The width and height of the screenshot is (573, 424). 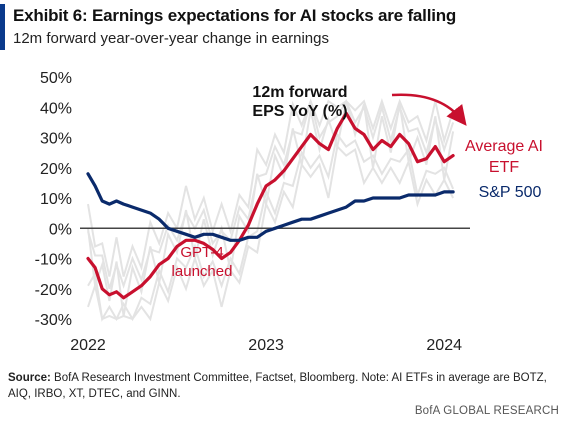 I want to click on average-ai-etf-legend-label: Average AI ETF, so click(x=504, y=157).